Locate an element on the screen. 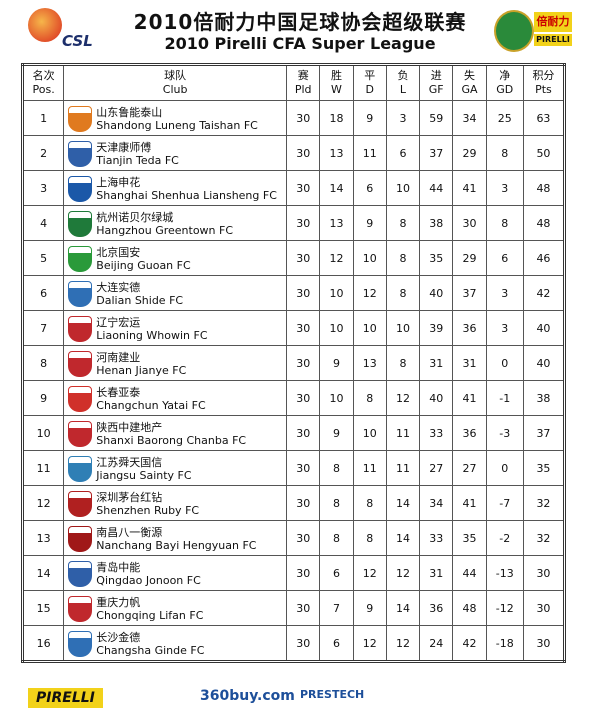 The height and width of the screenshot is (720, 600). club-name-cn: 北京国安 is located at coordinates (118, 252).